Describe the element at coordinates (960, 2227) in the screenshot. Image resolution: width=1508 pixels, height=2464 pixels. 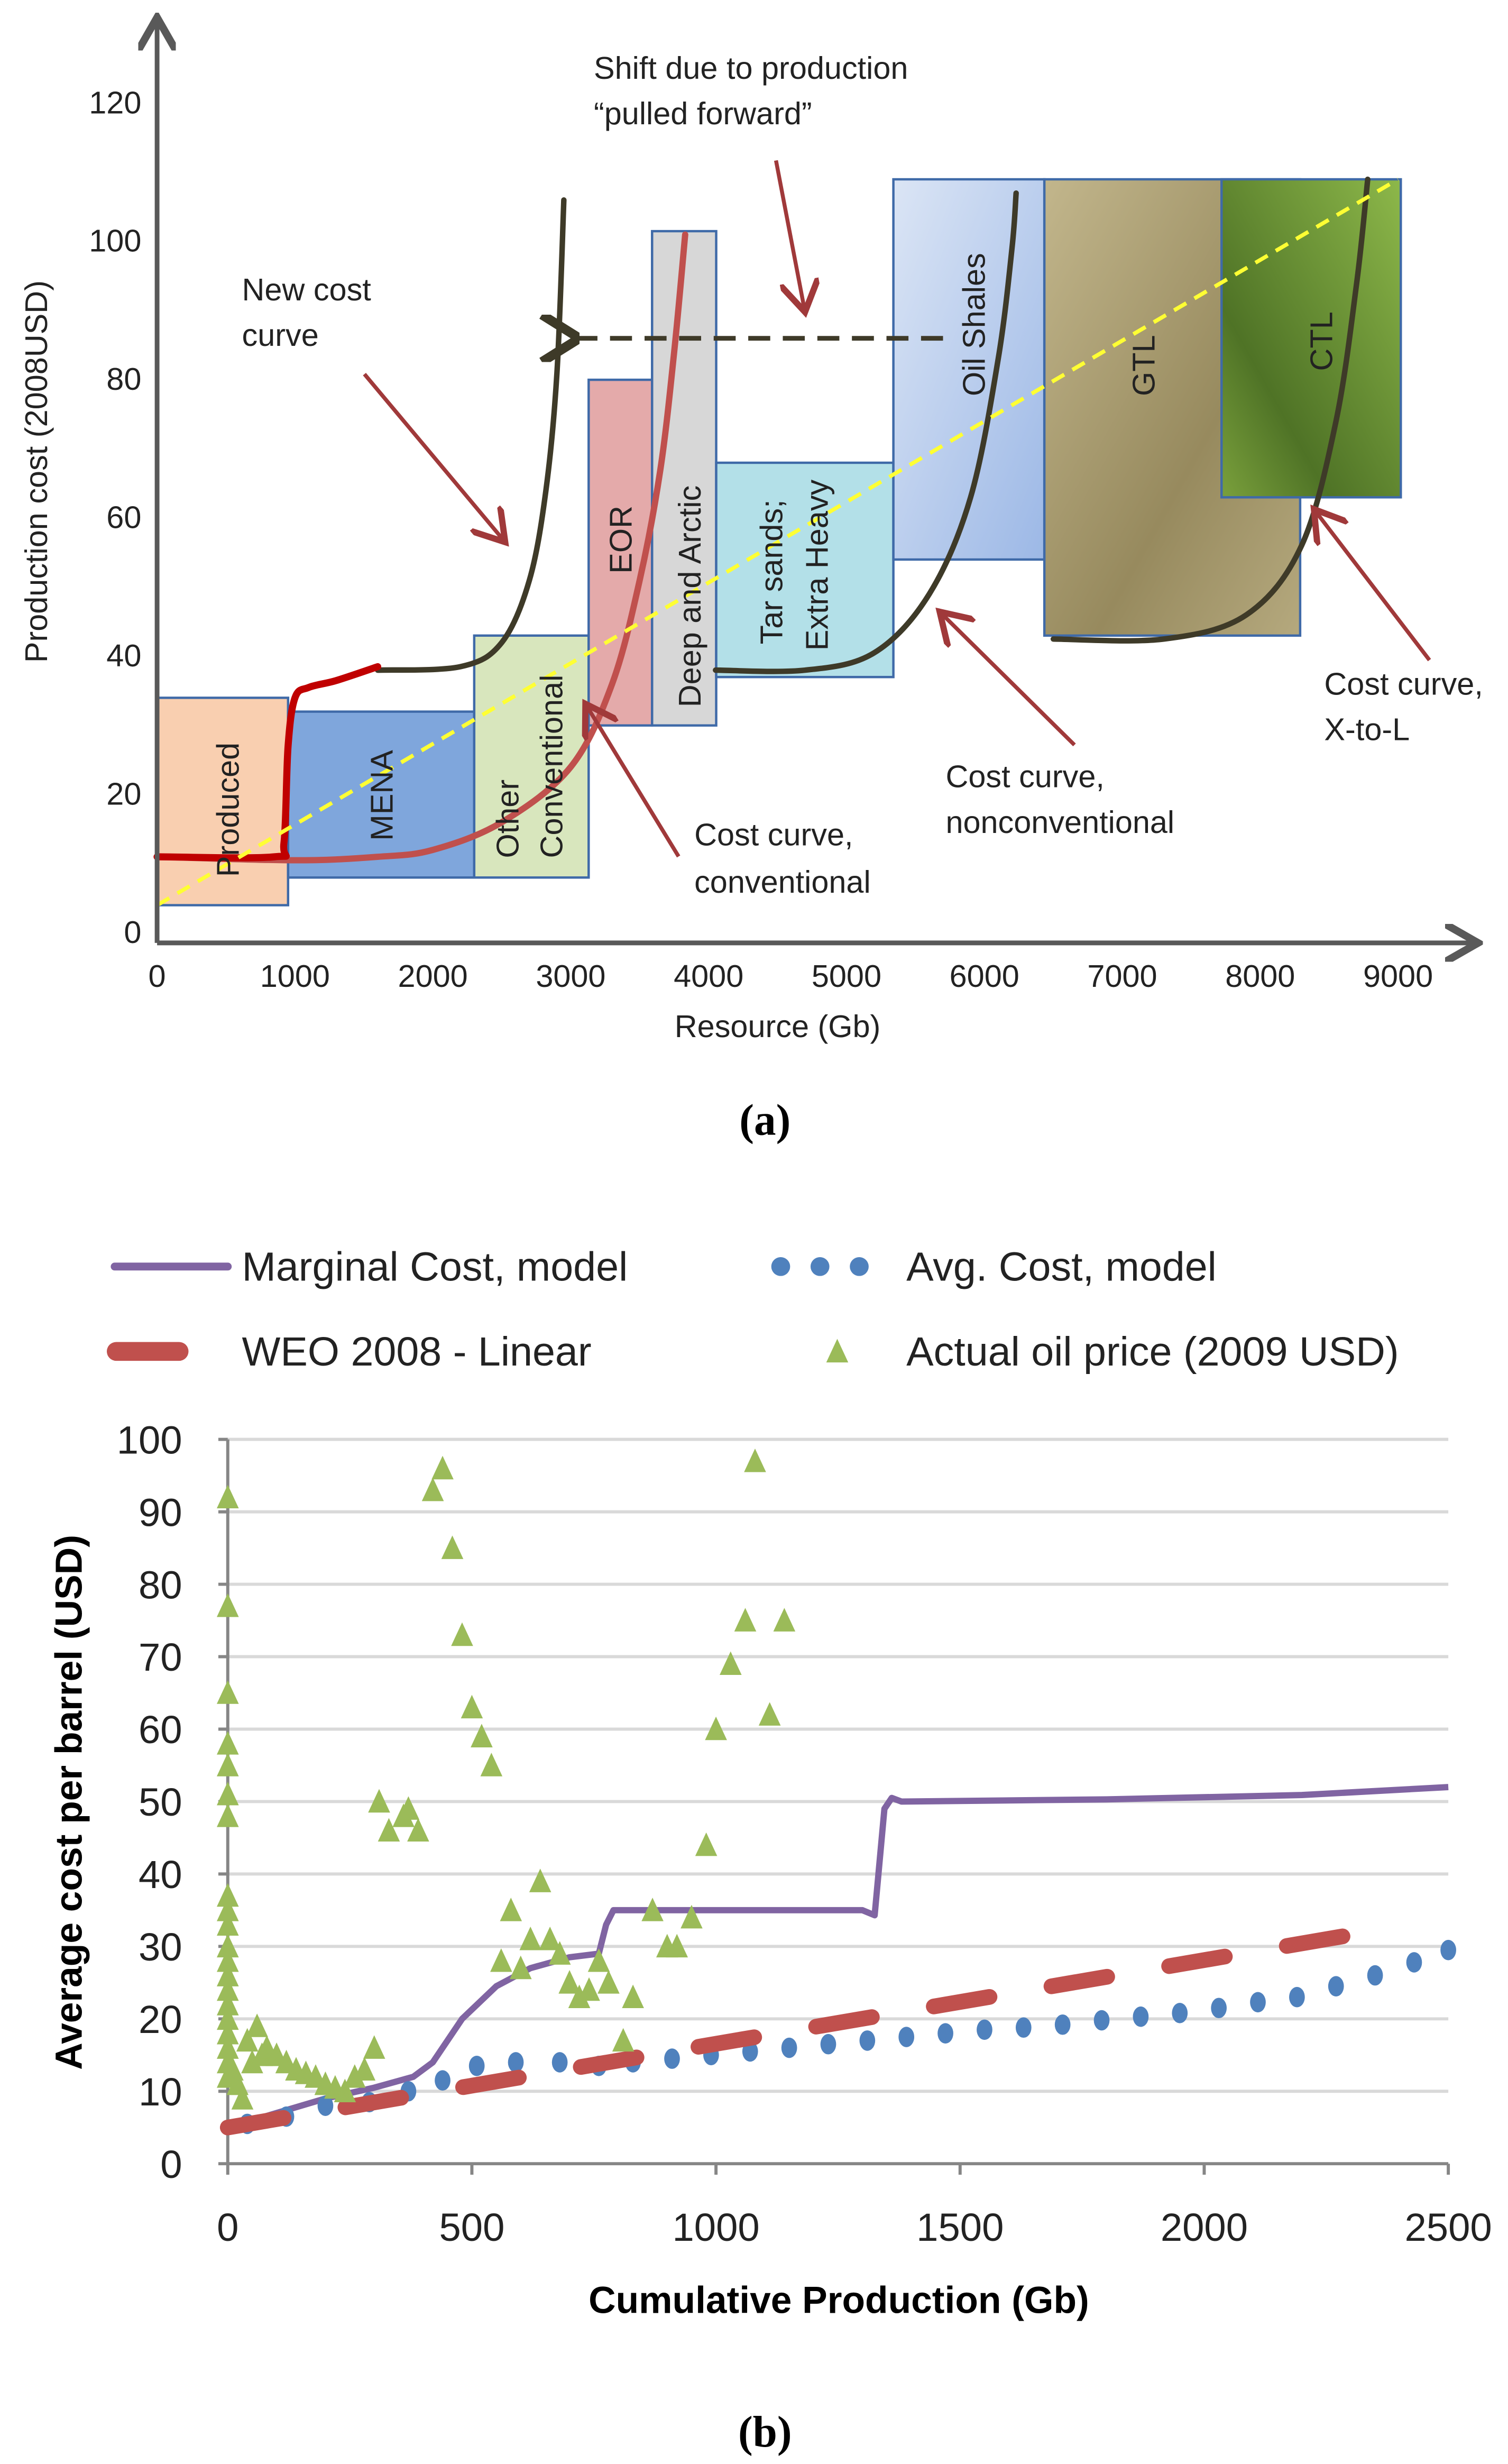
I see `x-tick-label-b: 1500` at that location.